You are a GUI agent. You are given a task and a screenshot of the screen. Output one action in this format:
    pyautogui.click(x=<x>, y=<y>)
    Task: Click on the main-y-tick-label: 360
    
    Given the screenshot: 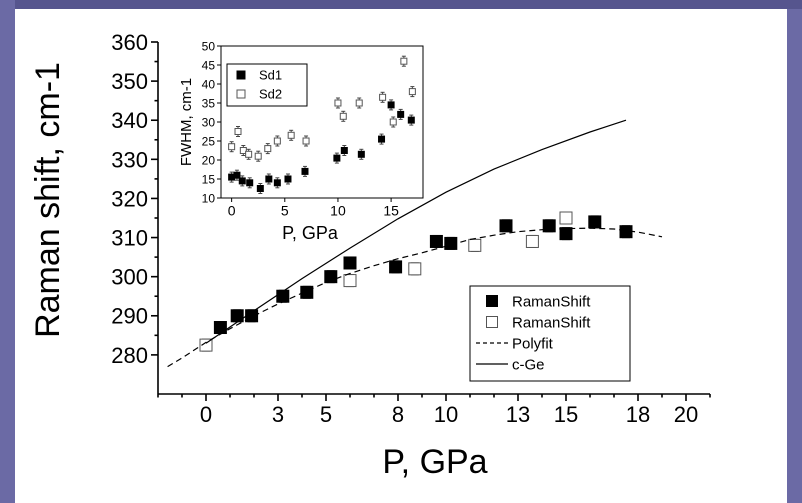 What is the action you would take?
    pyautogui.click(x=129, y=42)
    